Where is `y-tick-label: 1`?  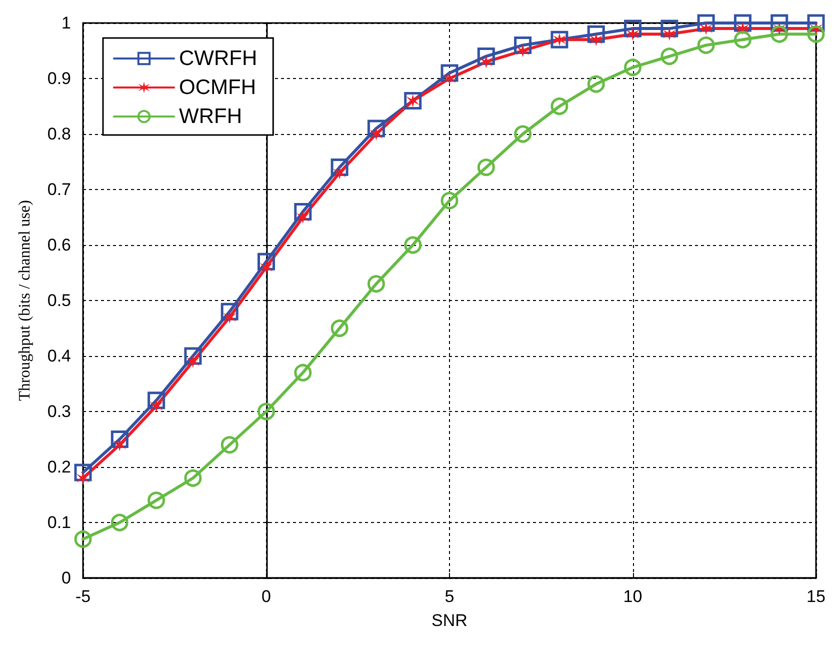
y-tick-label: 1 is located at coordinates (66, 23).